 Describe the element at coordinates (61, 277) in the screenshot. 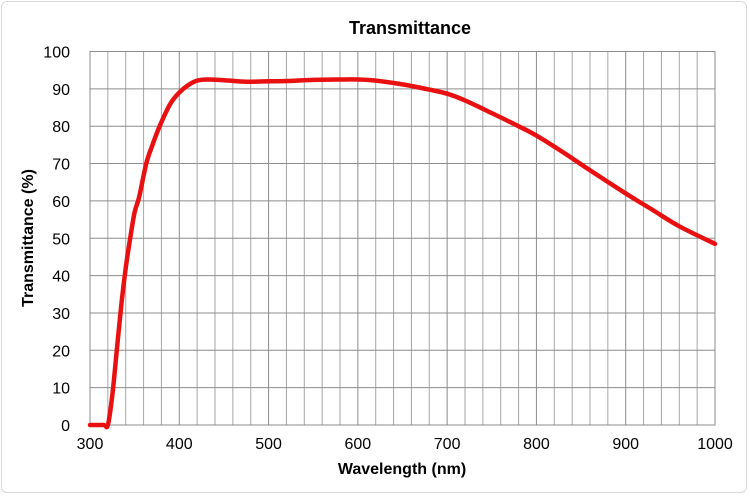

I see `y-tick-label: 40` at that location.